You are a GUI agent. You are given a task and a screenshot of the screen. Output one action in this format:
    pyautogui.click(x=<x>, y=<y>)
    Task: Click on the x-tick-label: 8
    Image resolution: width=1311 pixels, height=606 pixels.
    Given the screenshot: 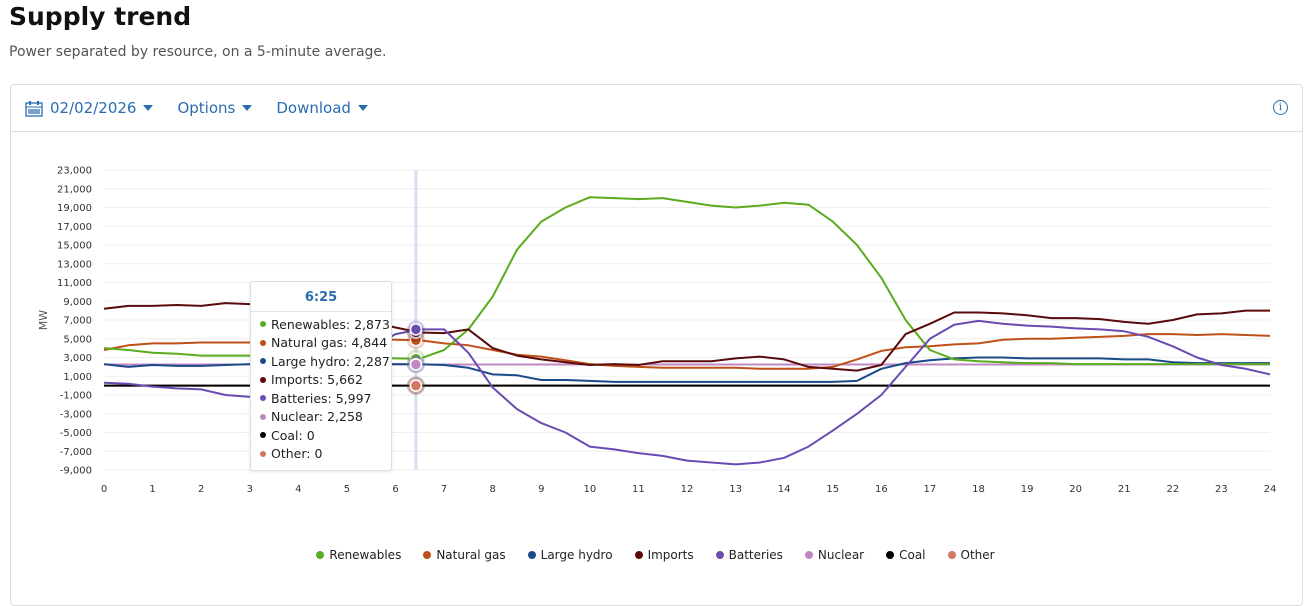 What is the action you would take?
    pyautogui.click(x=492, y=489)
    